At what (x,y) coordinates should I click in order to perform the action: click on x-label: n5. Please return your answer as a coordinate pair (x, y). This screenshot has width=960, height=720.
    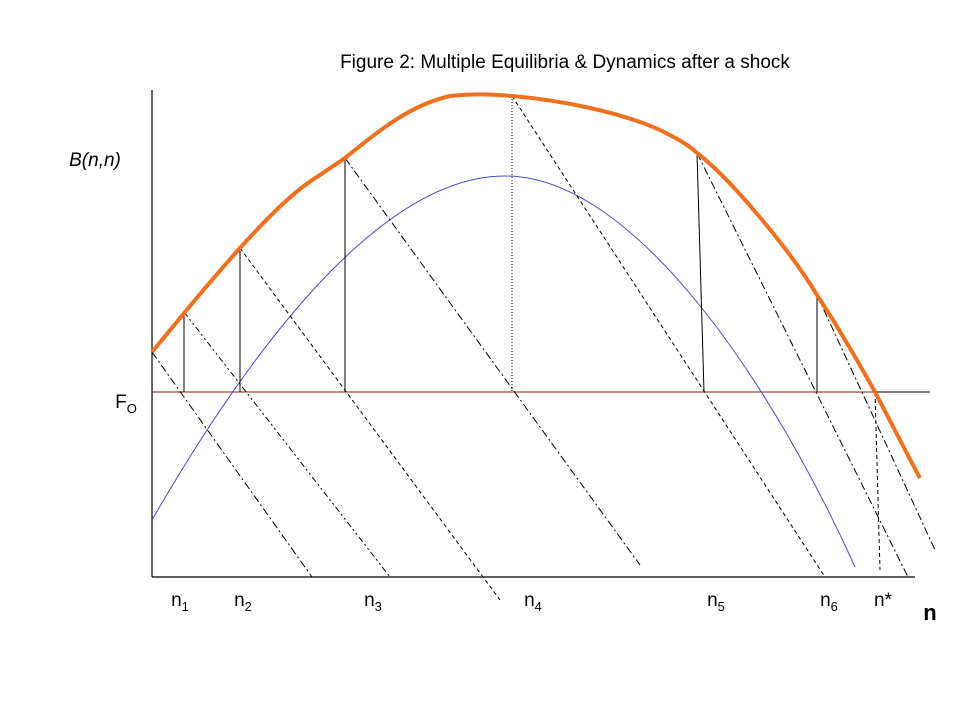
    Looking at the image, I should click on (716, 602).